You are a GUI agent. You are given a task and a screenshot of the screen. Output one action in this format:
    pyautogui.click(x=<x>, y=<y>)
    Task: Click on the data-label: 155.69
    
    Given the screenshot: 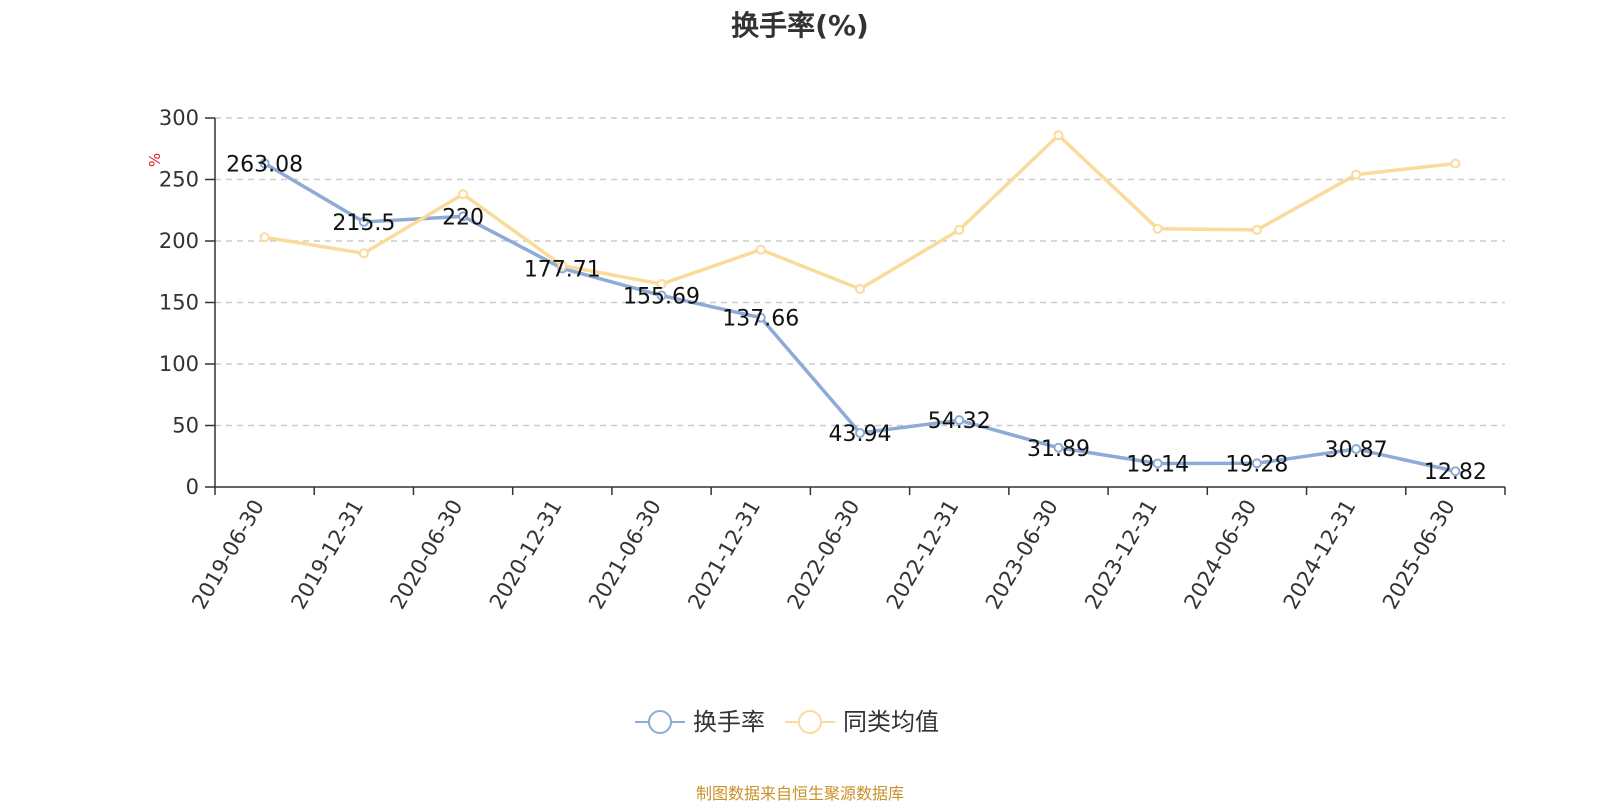 What is the action you would take?
    pyautogui.click(x=661, y=297)
    